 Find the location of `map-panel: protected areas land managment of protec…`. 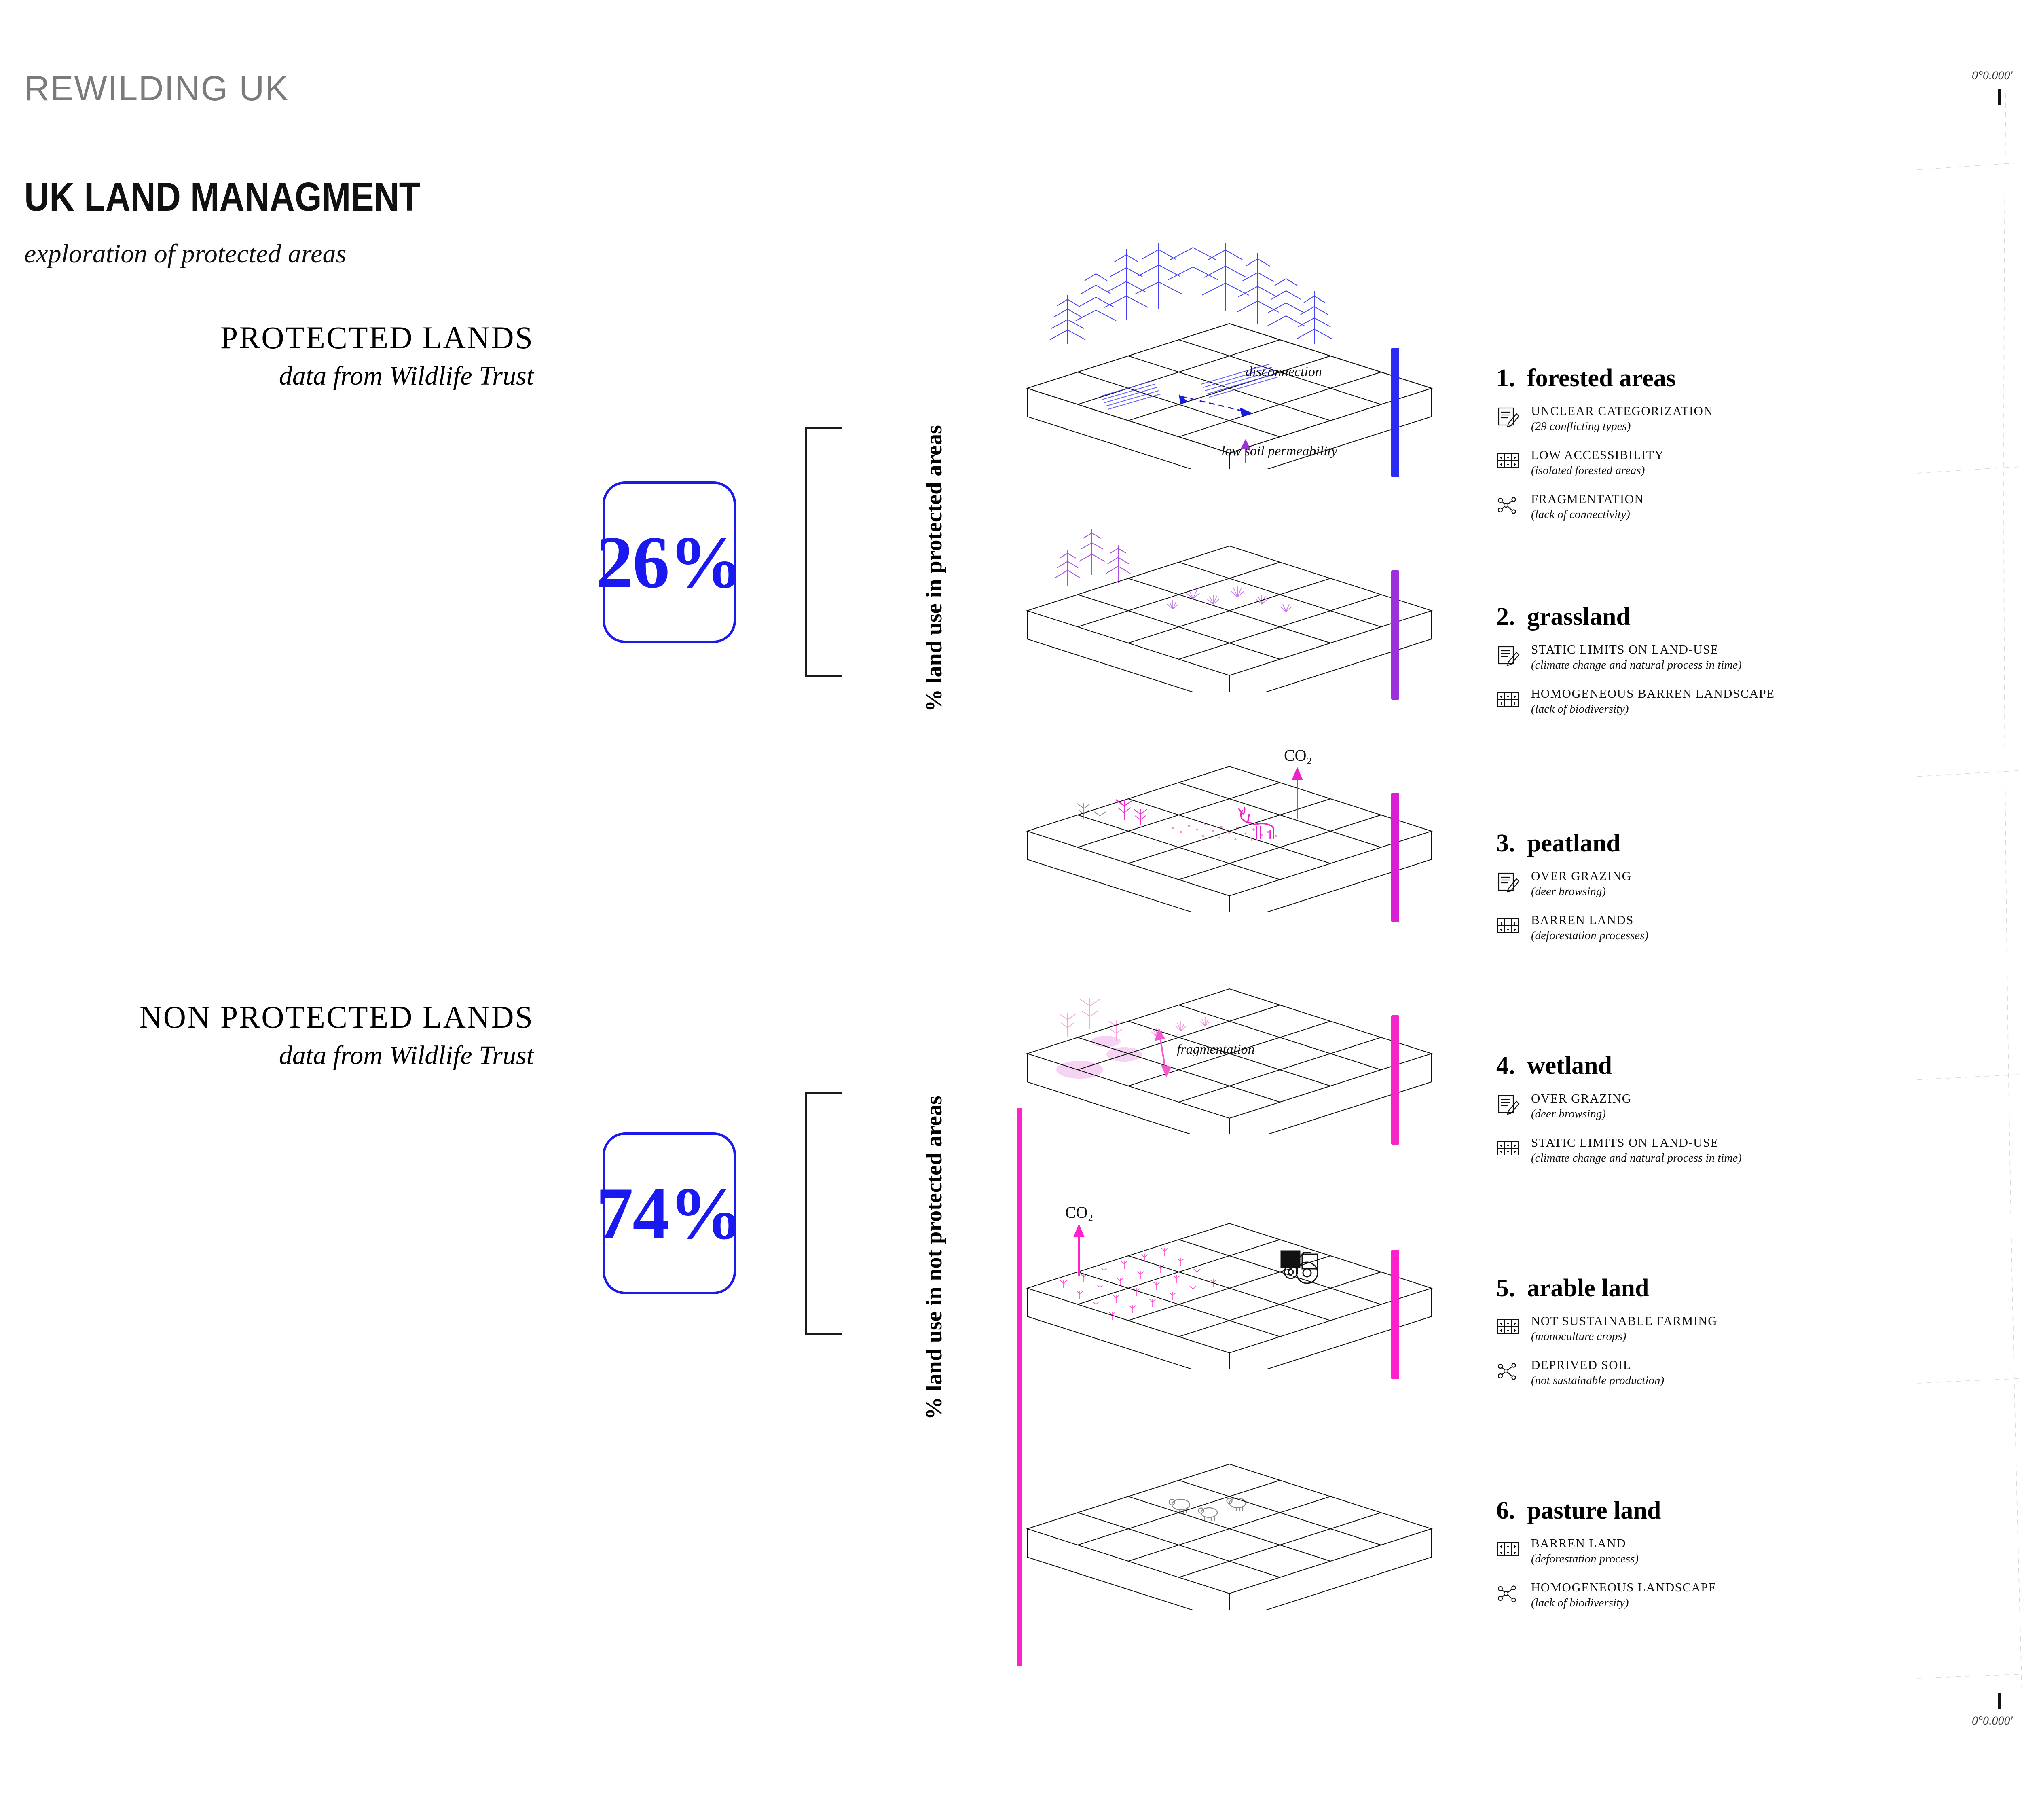

map-panel: protected areas land managment of protec… is located at coordinates (1961, 919).